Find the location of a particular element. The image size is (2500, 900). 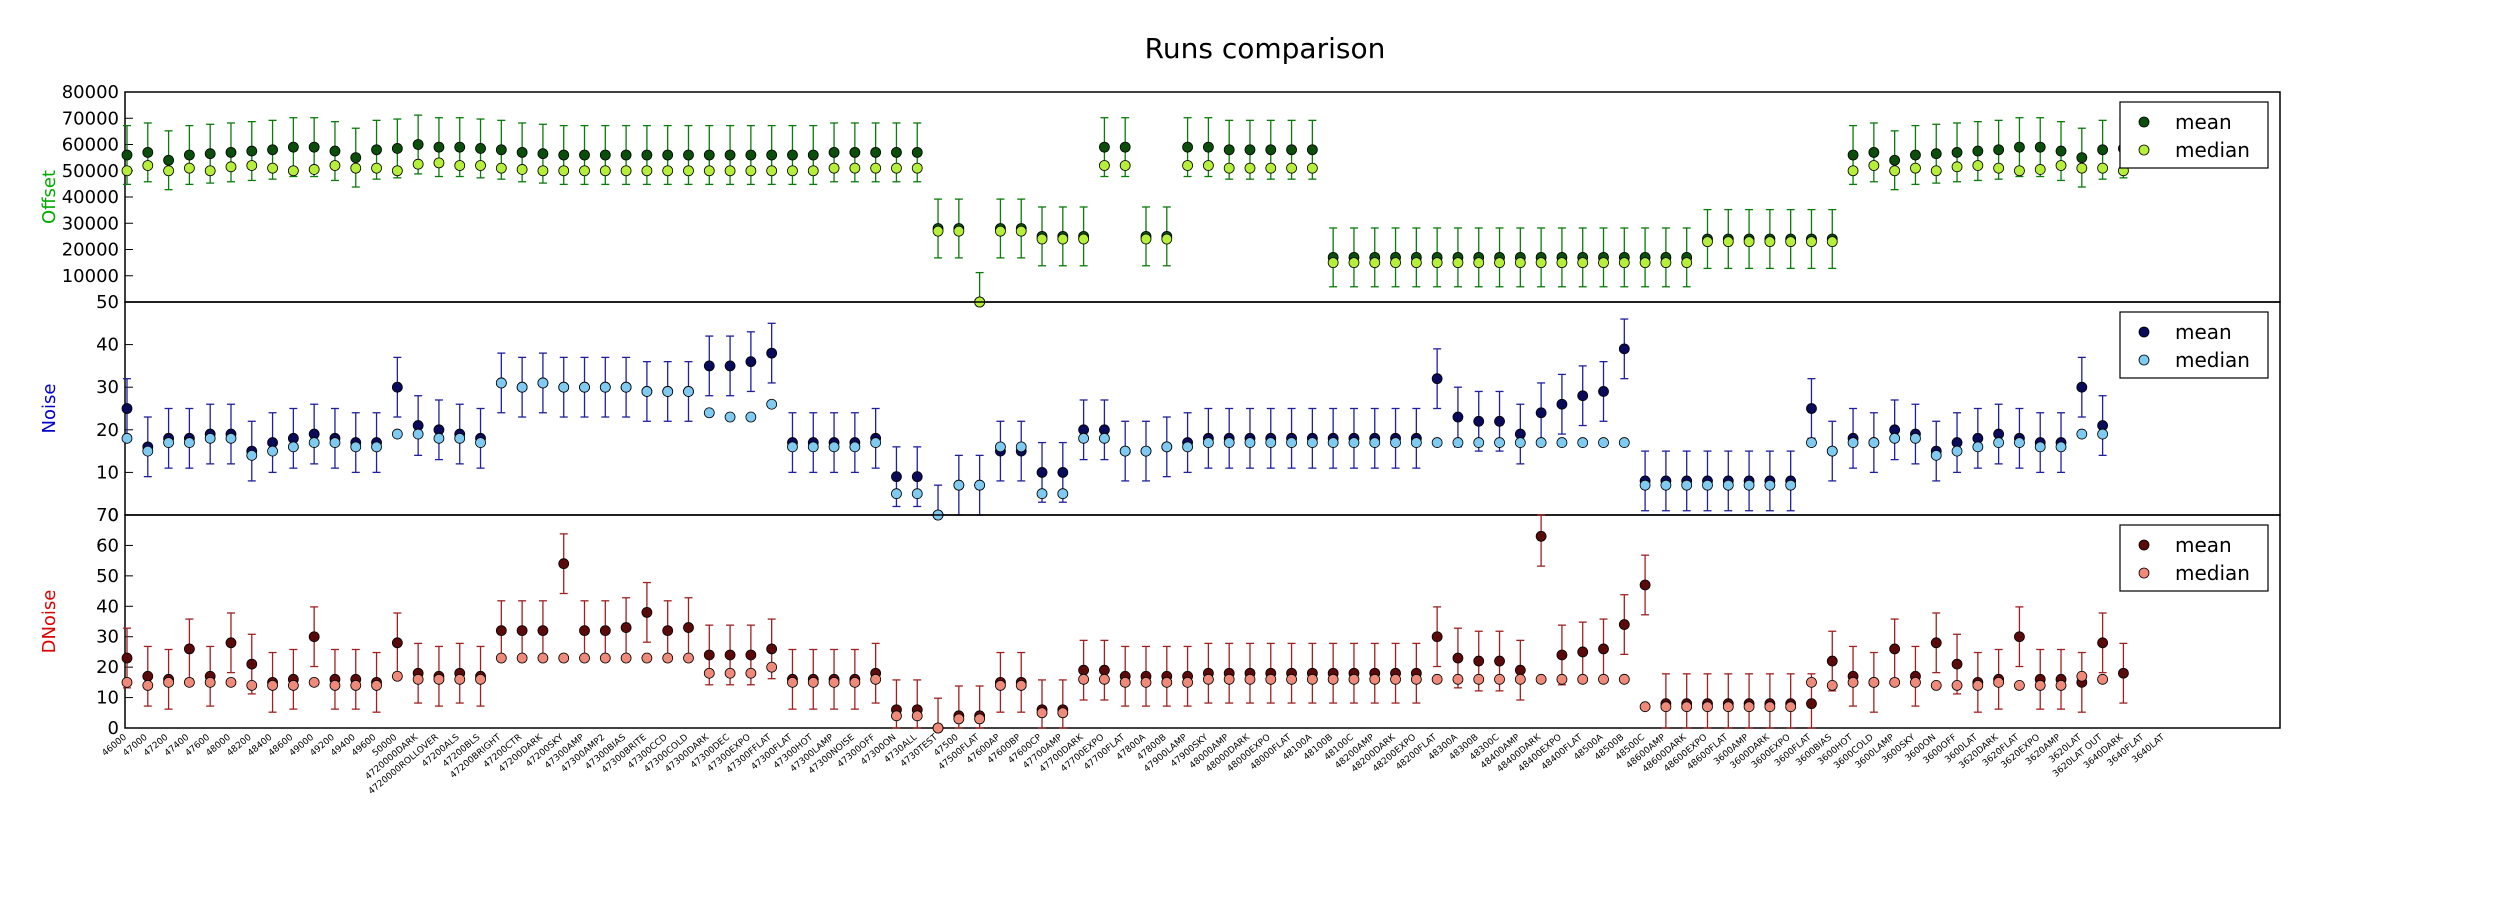

y-tick-label: 30 is located at coordinates (107, 637).